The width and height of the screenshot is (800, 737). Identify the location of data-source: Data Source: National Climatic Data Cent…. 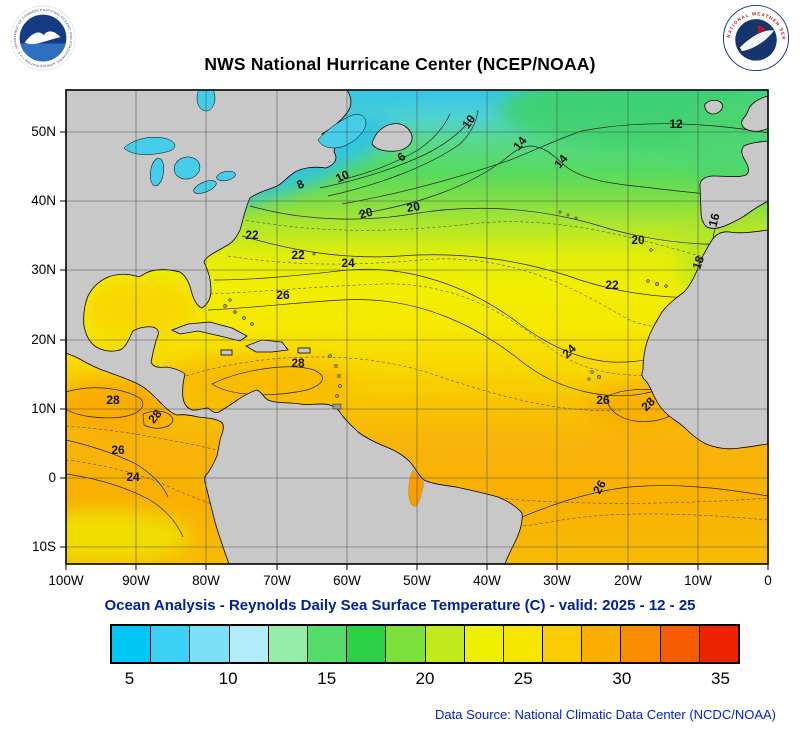
(605, 714).